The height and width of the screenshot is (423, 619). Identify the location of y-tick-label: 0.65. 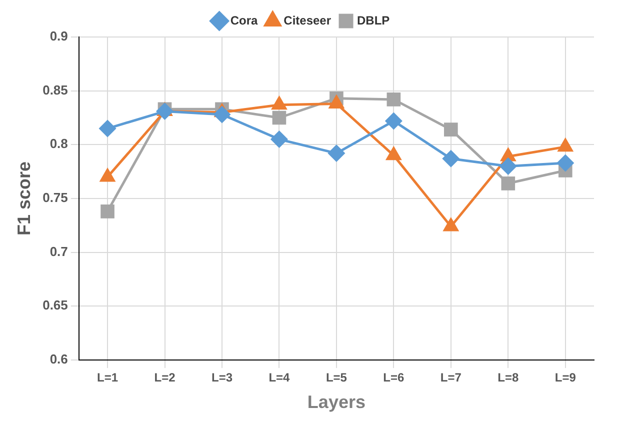
(55, 305).